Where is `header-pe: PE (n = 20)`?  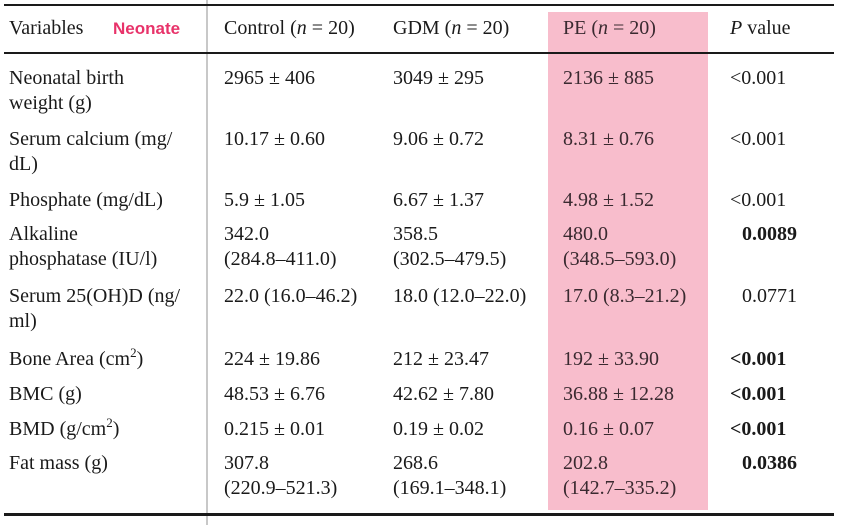 header-pe: PE (n = 20) is located at coordinates (609, 28).